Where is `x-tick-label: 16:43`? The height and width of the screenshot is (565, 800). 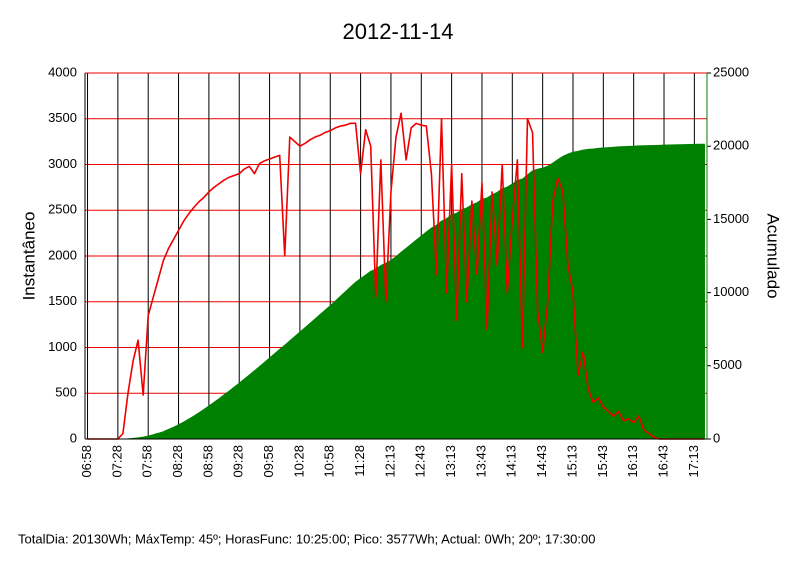
x-tick-label: 16:43 is located at coordinates (662, 461).